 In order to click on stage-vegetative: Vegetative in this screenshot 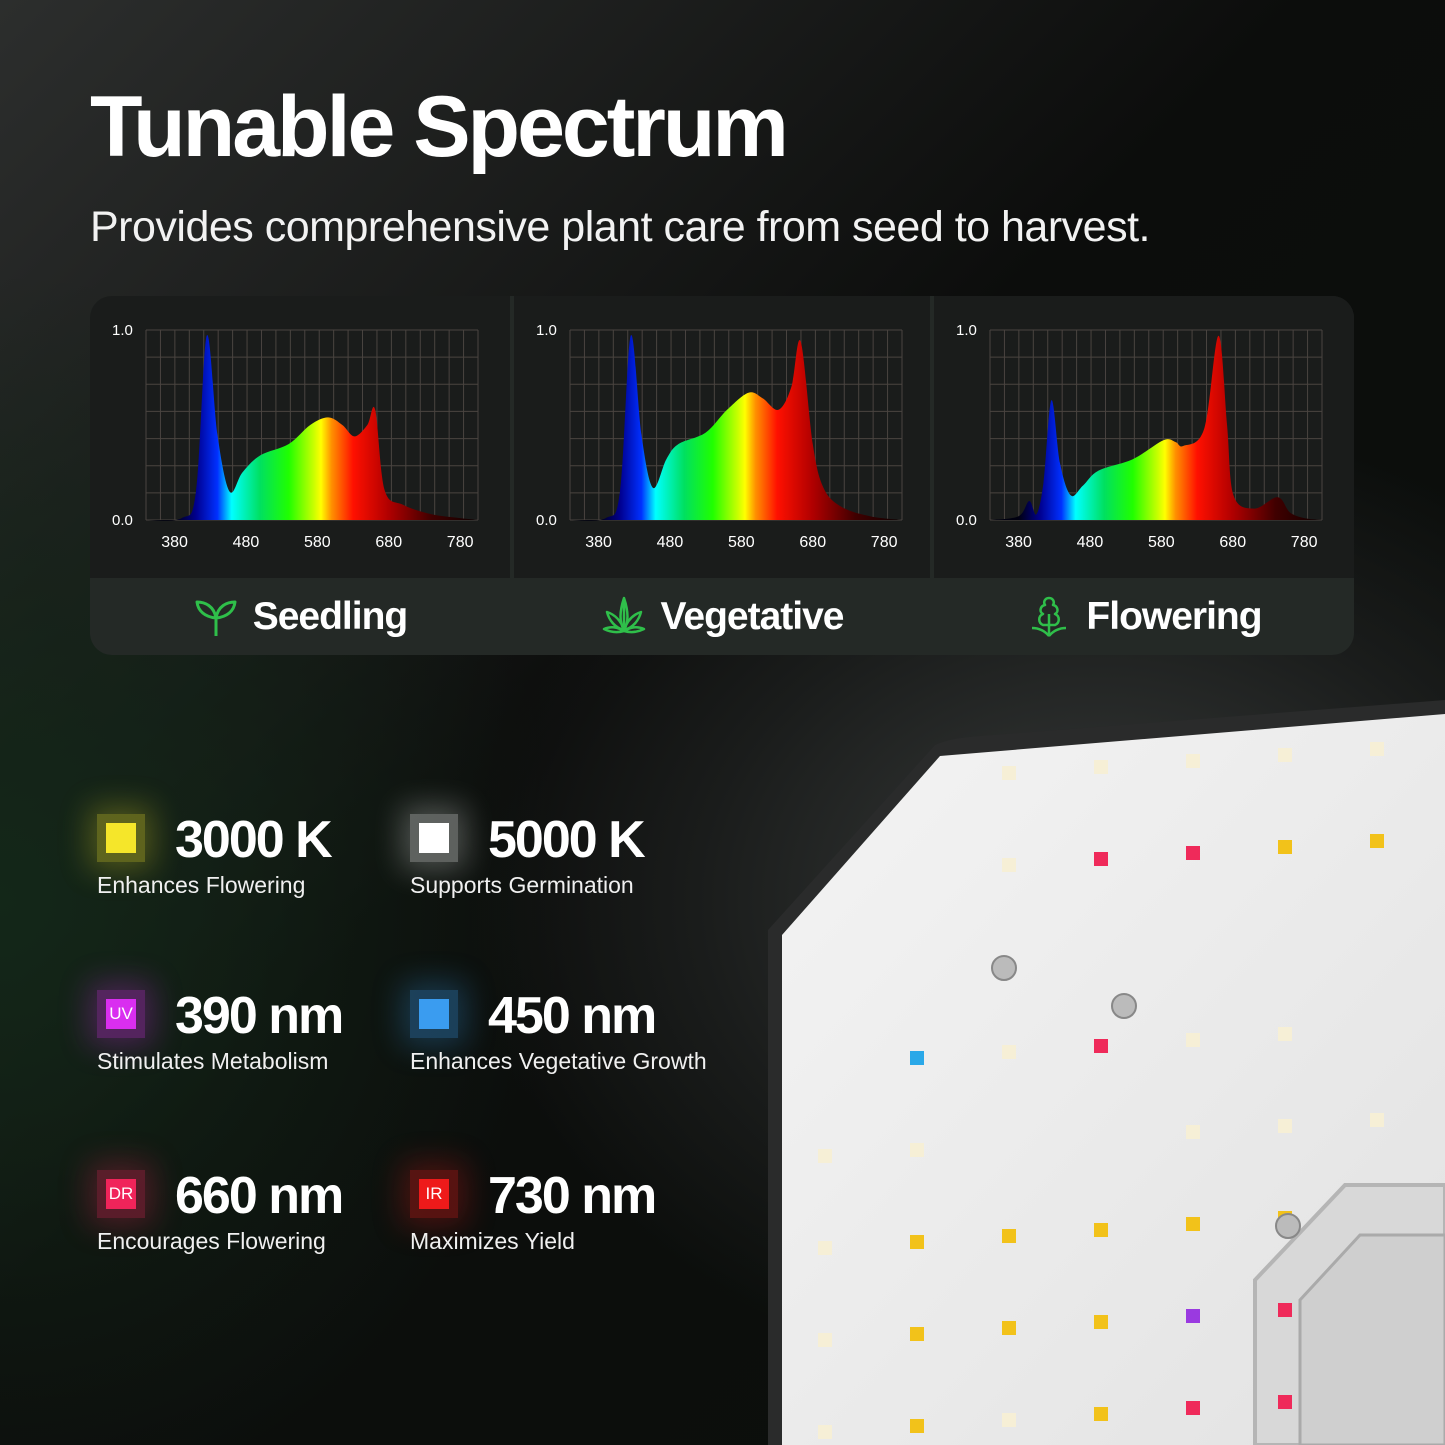, I will do `click(722, 616)`.